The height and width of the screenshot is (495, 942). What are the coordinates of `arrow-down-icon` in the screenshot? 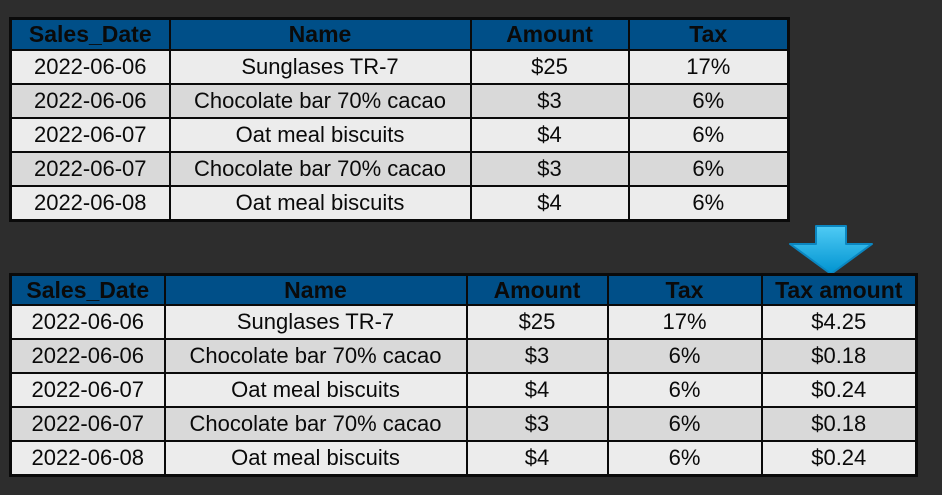 It's located at (831, 250).